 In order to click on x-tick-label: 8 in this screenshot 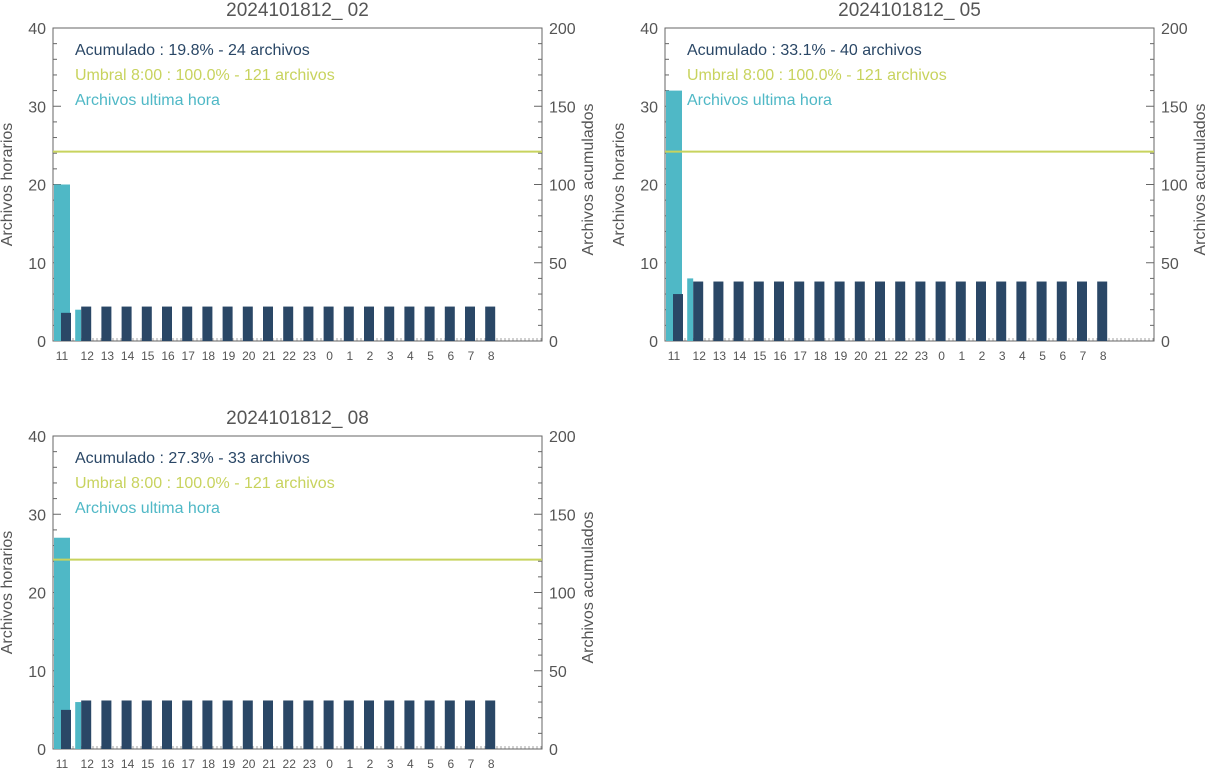, I will do `click(1103, 356)`.